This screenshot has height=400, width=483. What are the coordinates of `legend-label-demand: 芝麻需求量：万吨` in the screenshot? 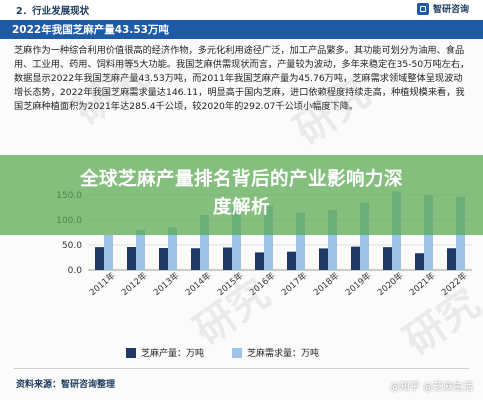 It's located at (283, 354).